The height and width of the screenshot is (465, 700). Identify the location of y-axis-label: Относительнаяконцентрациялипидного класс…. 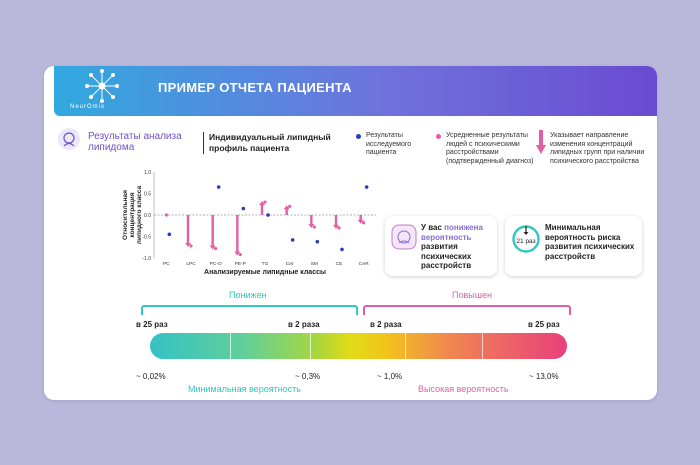
(132, 214).